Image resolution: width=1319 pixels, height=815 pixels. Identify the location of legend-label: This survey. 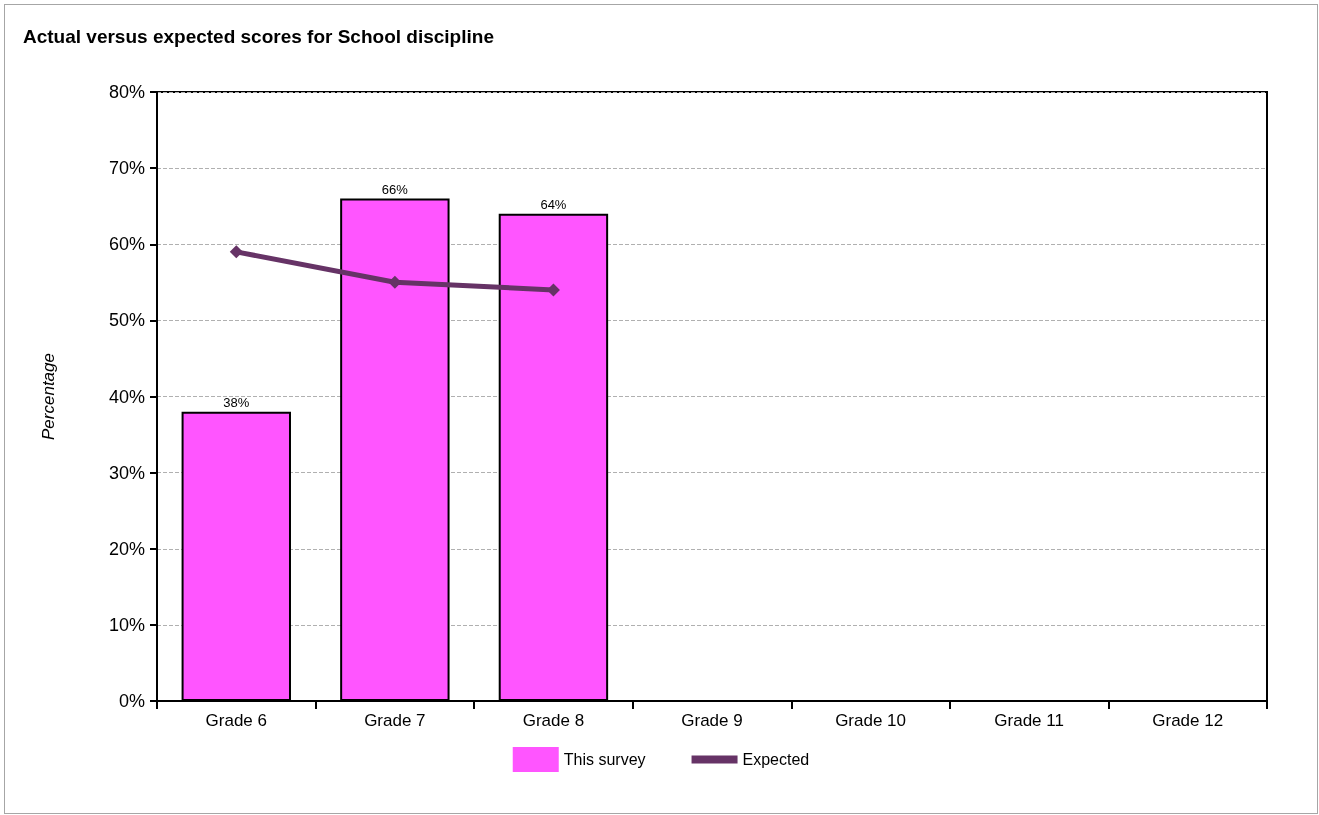
(604, 759).